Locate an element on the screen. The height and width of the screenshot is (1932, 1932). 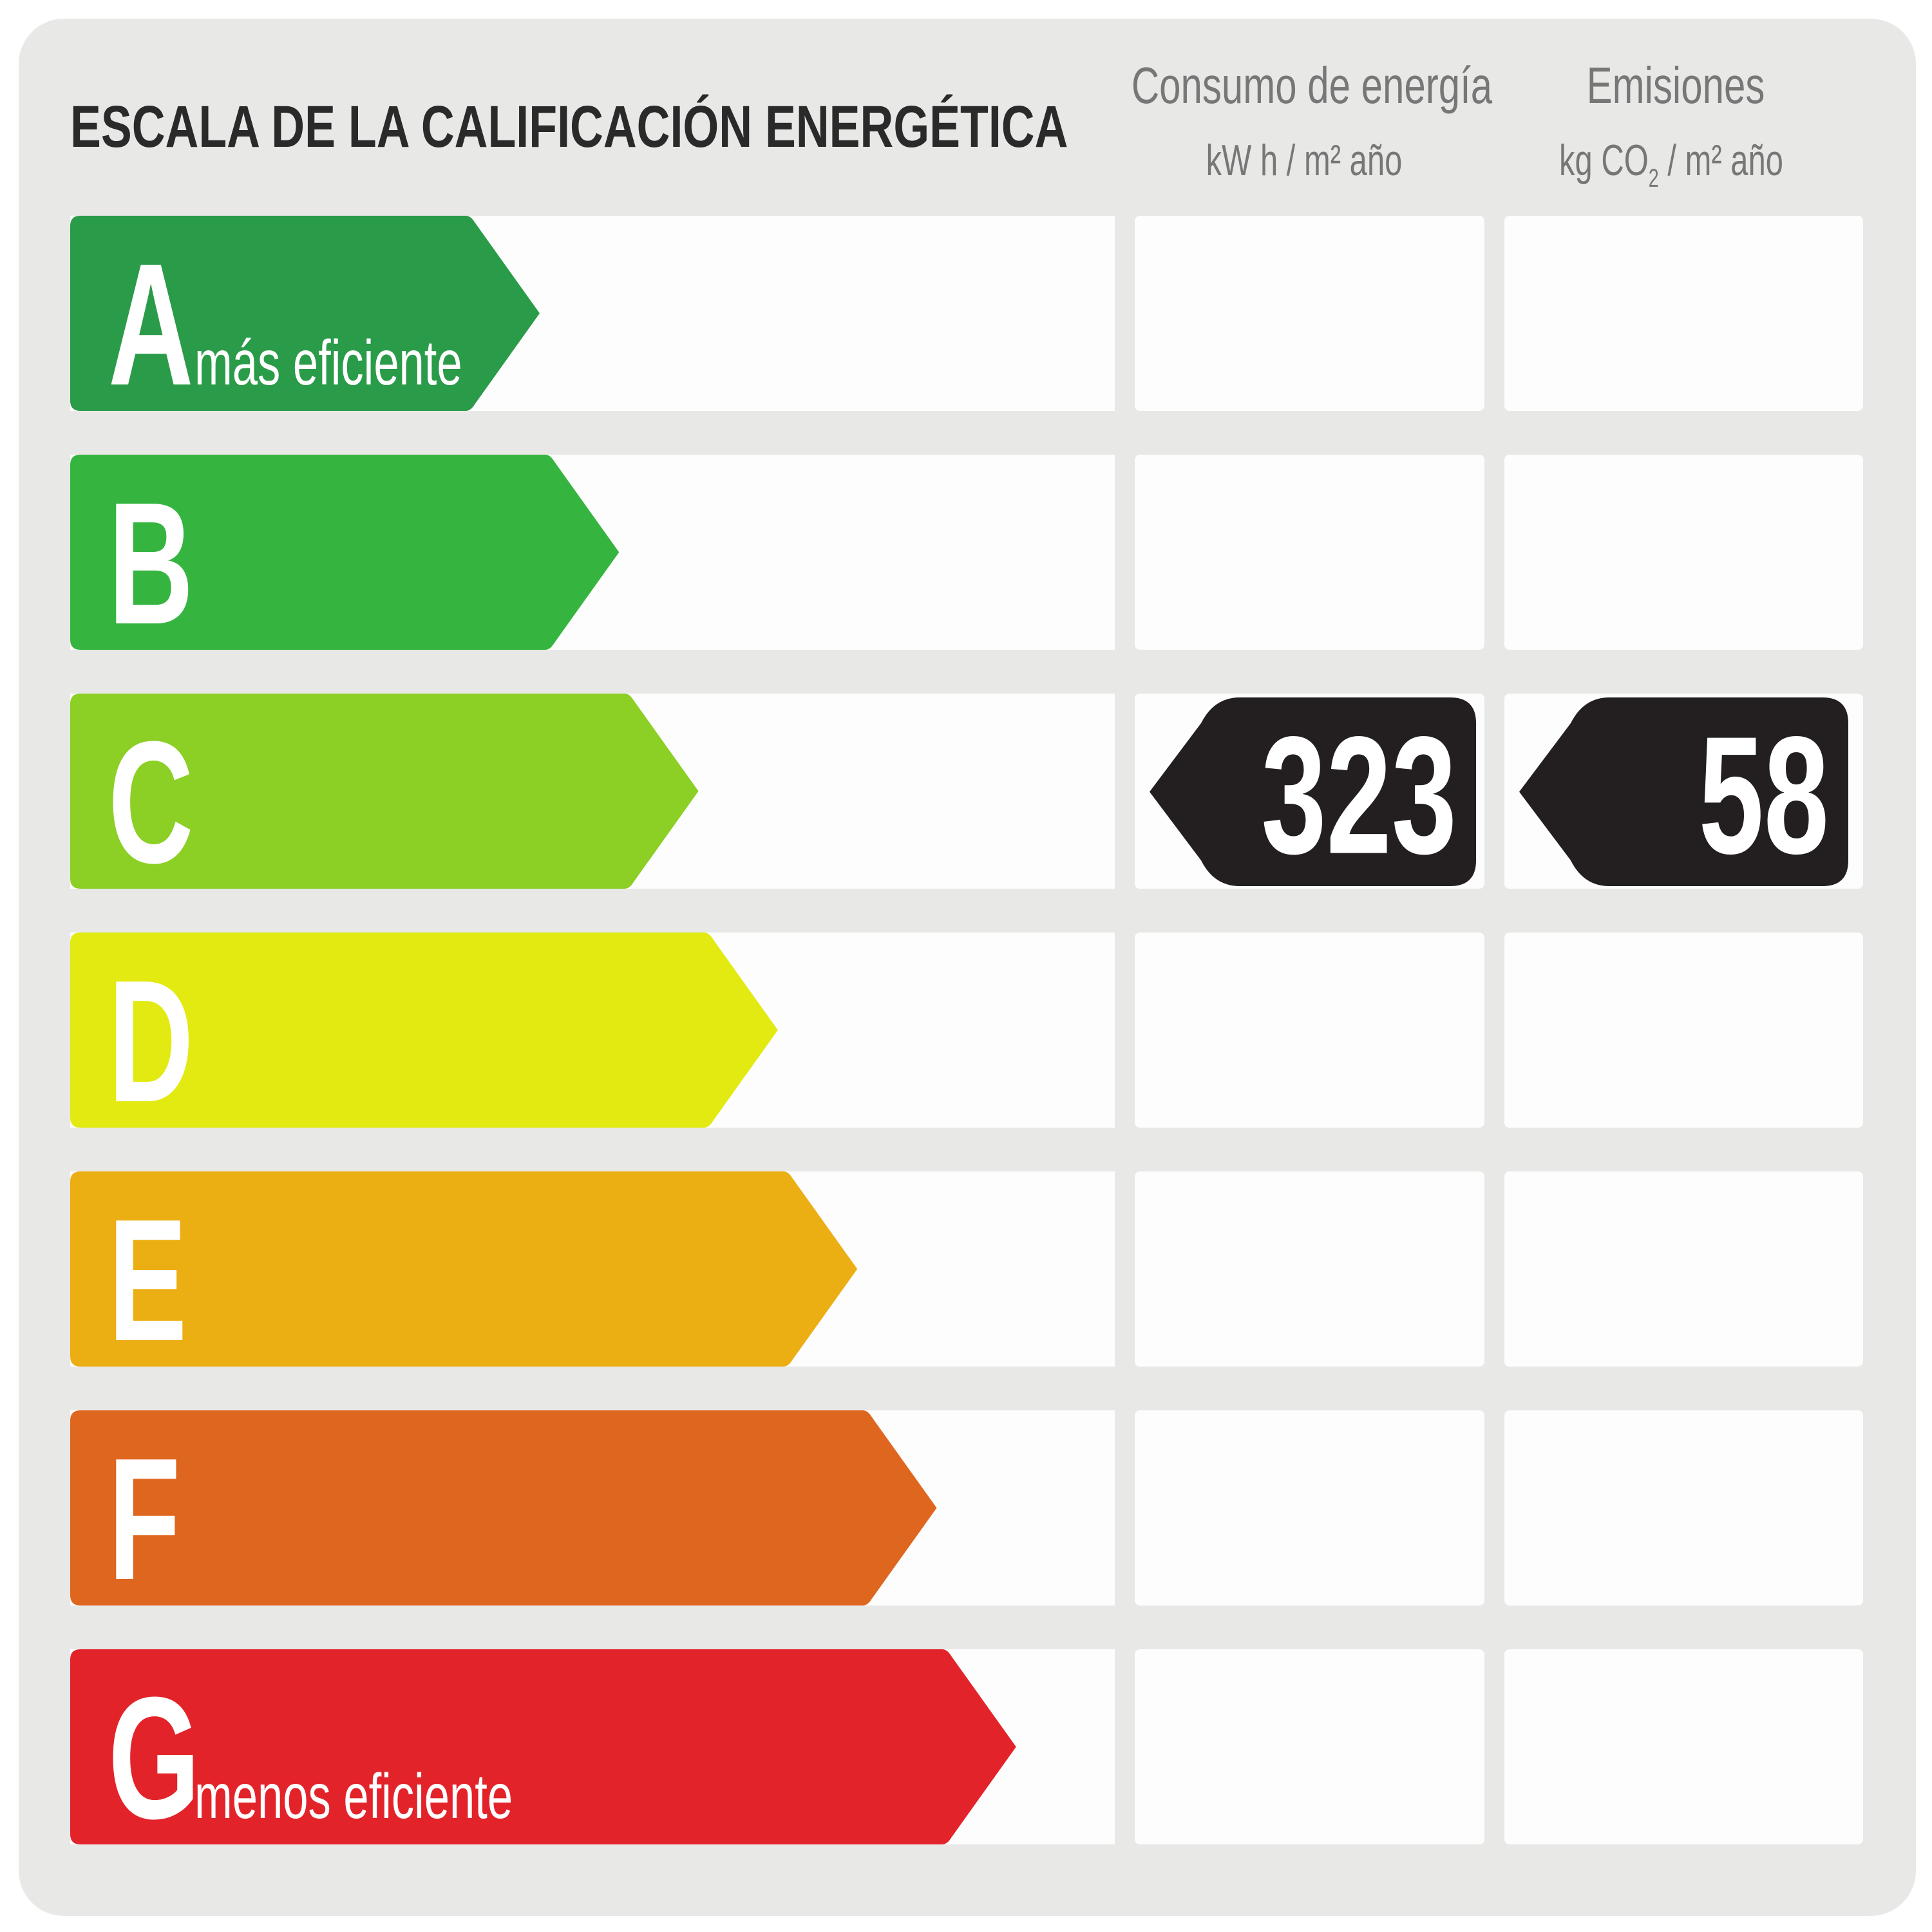
emisiones-badge-value: 58 is located at coordinates (1764, 795).